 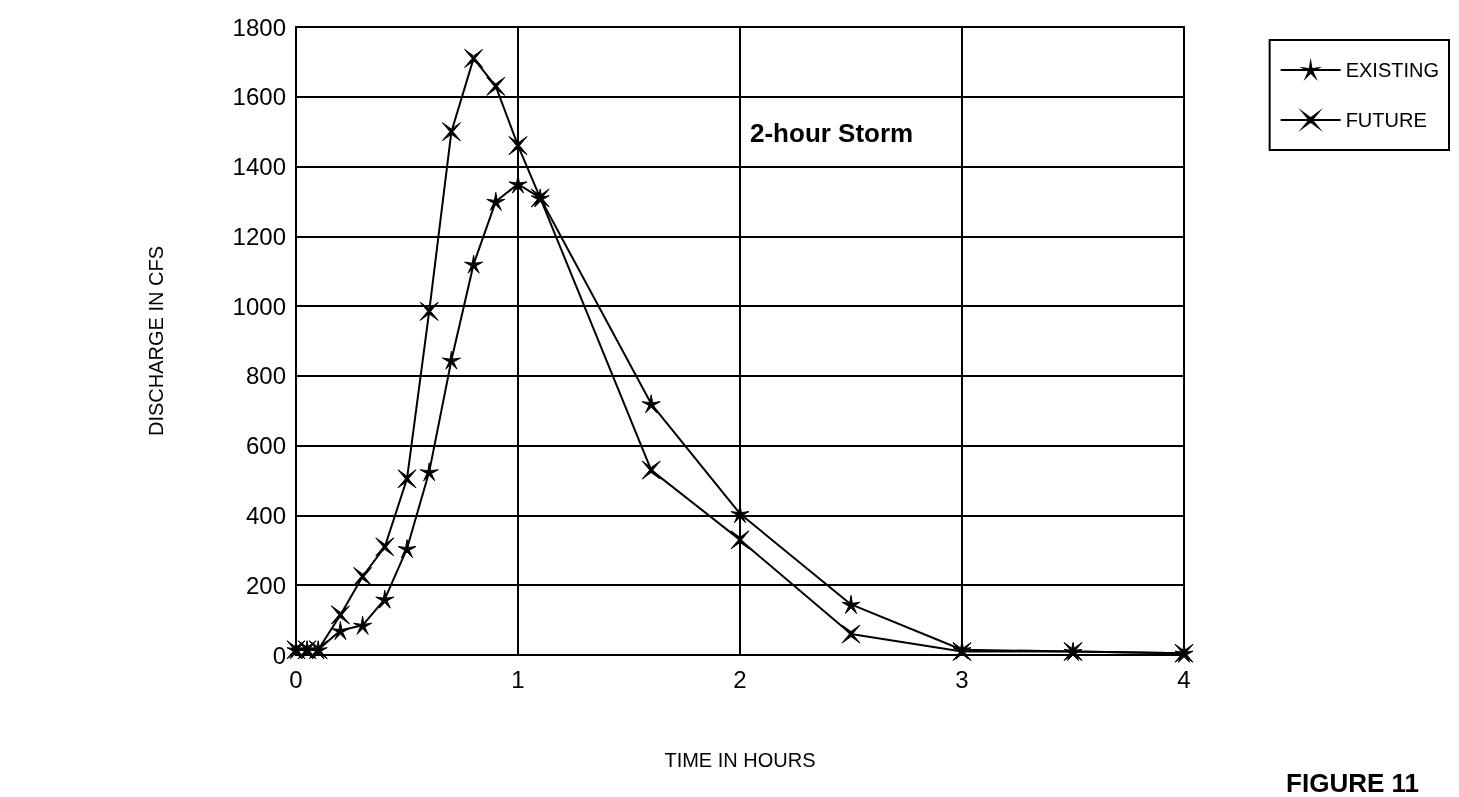 What do you see at coordinates (259, 167) in the screenshot?
I see `y-tick-label: 1400` at bounding box center [259, 167].